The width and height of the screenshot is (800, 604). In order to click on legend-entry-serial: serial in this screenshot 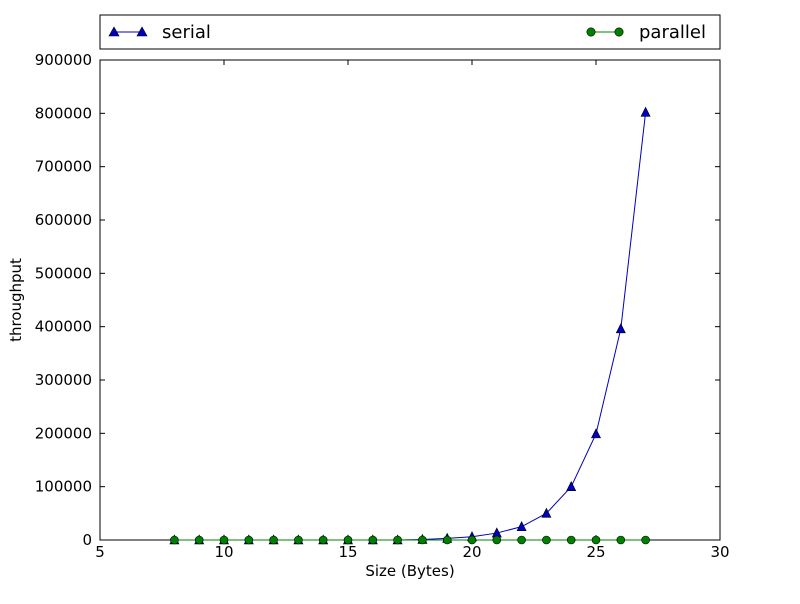, I will do `click(159, 32)`.